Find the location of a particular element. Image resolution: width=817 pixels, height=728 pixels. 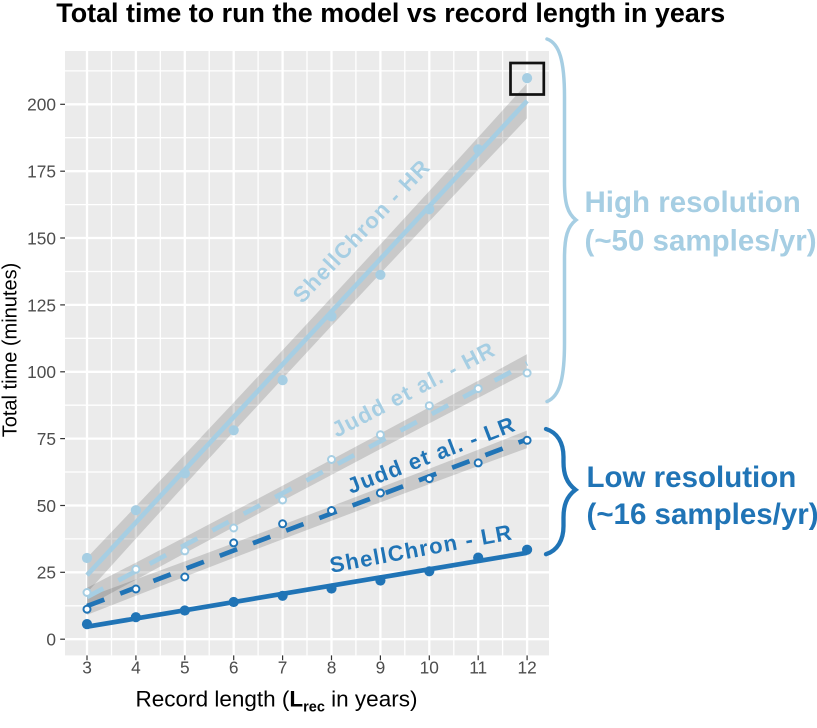

svg-text: (~16 samples/yr) is located at coordinates (702, 514).